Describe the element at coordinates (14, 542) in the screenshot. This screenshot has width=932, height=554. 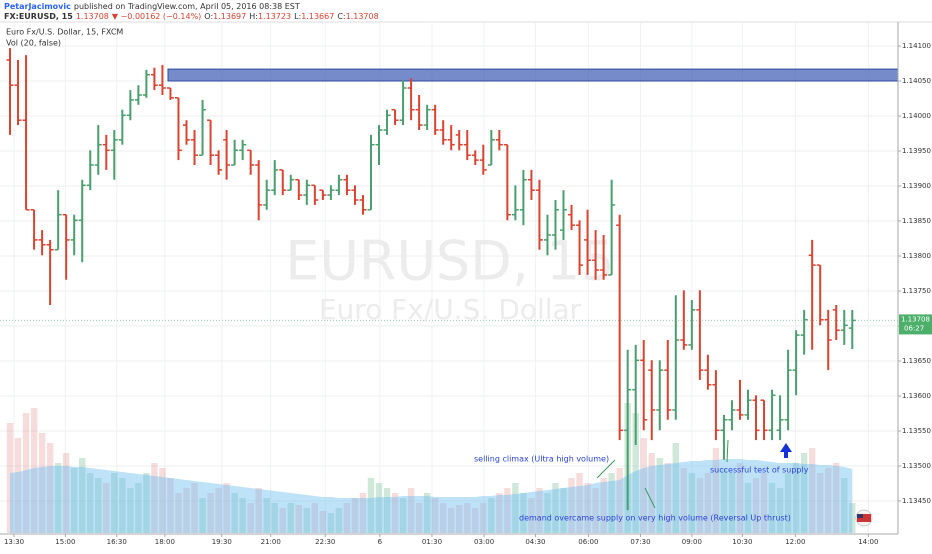
I see `x-tick-label: 13:30` at that location.